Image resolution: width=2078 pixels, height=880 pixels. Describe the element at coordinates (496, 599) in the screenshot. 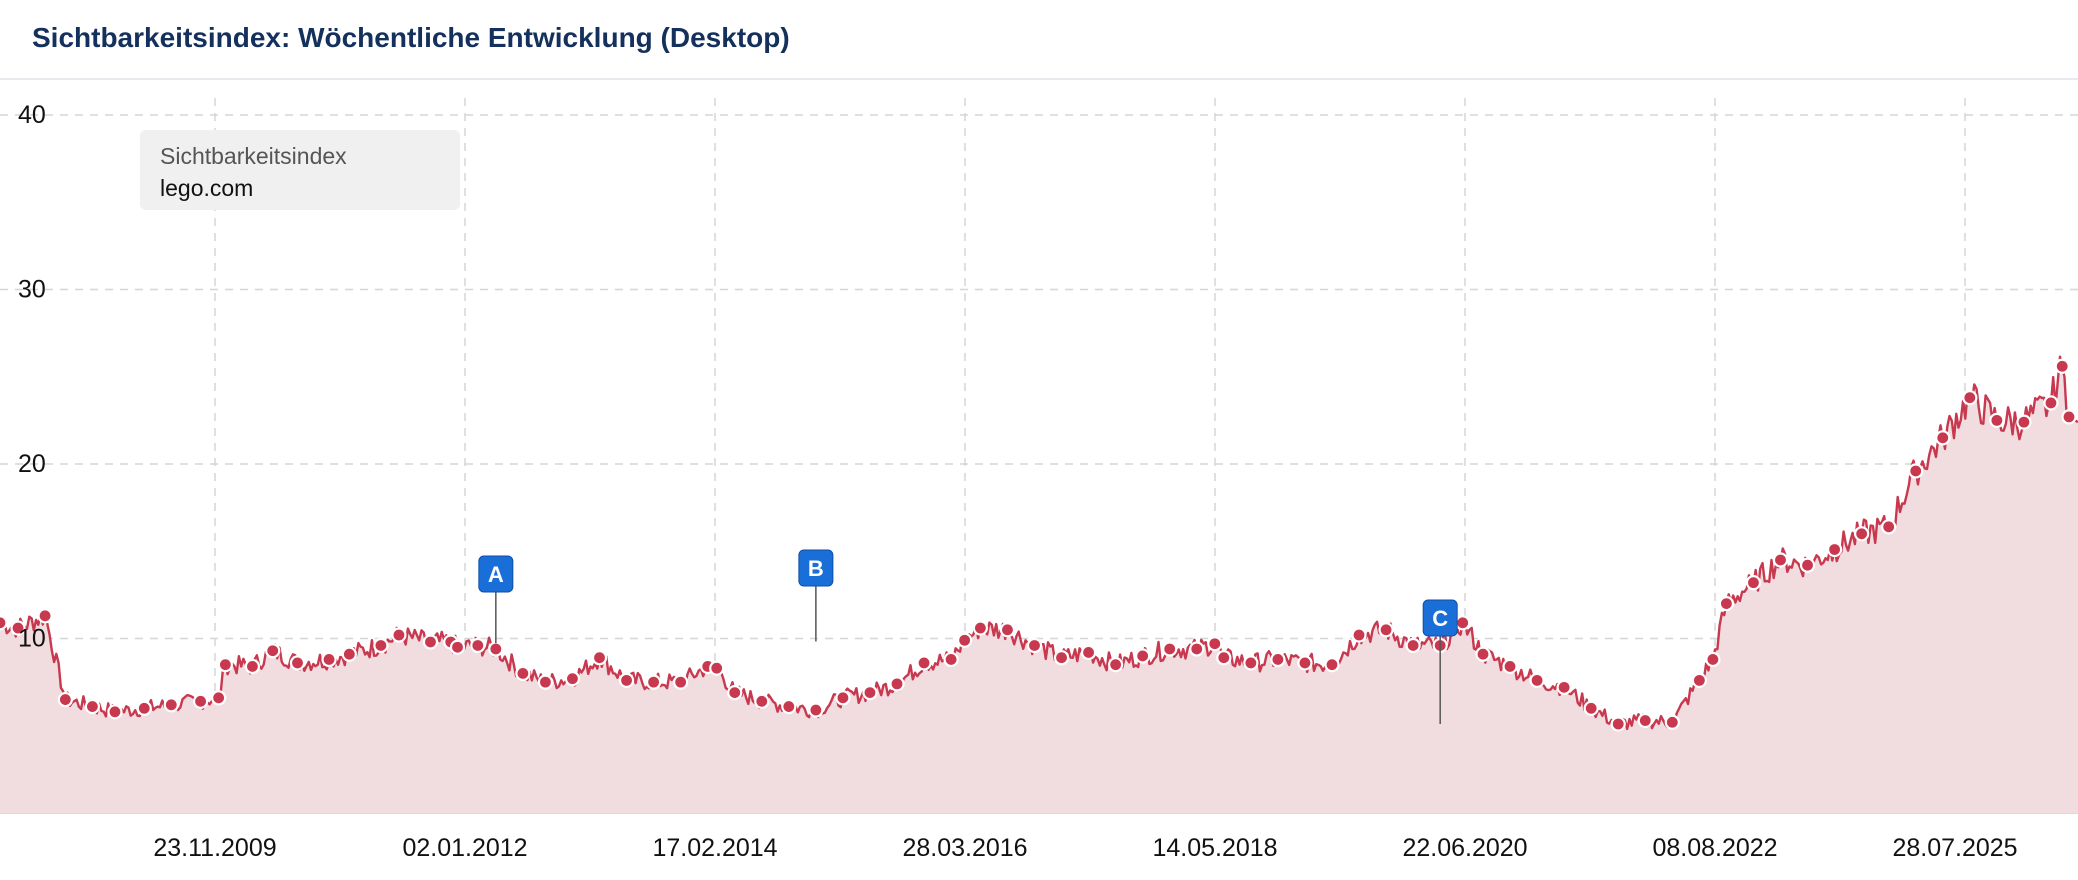

I see `event-marker-a: A` at that location.